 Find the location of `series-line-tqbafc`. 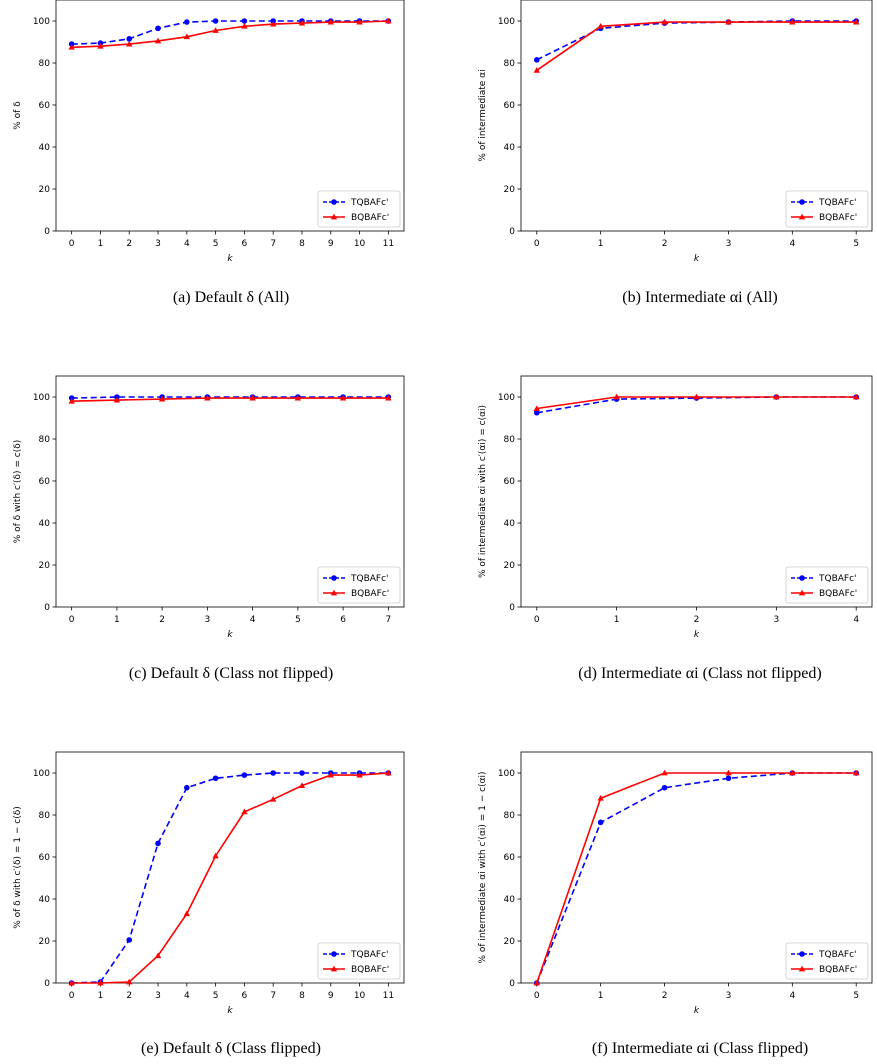

series-line-tqbafc is located at coordinates (230, 878).